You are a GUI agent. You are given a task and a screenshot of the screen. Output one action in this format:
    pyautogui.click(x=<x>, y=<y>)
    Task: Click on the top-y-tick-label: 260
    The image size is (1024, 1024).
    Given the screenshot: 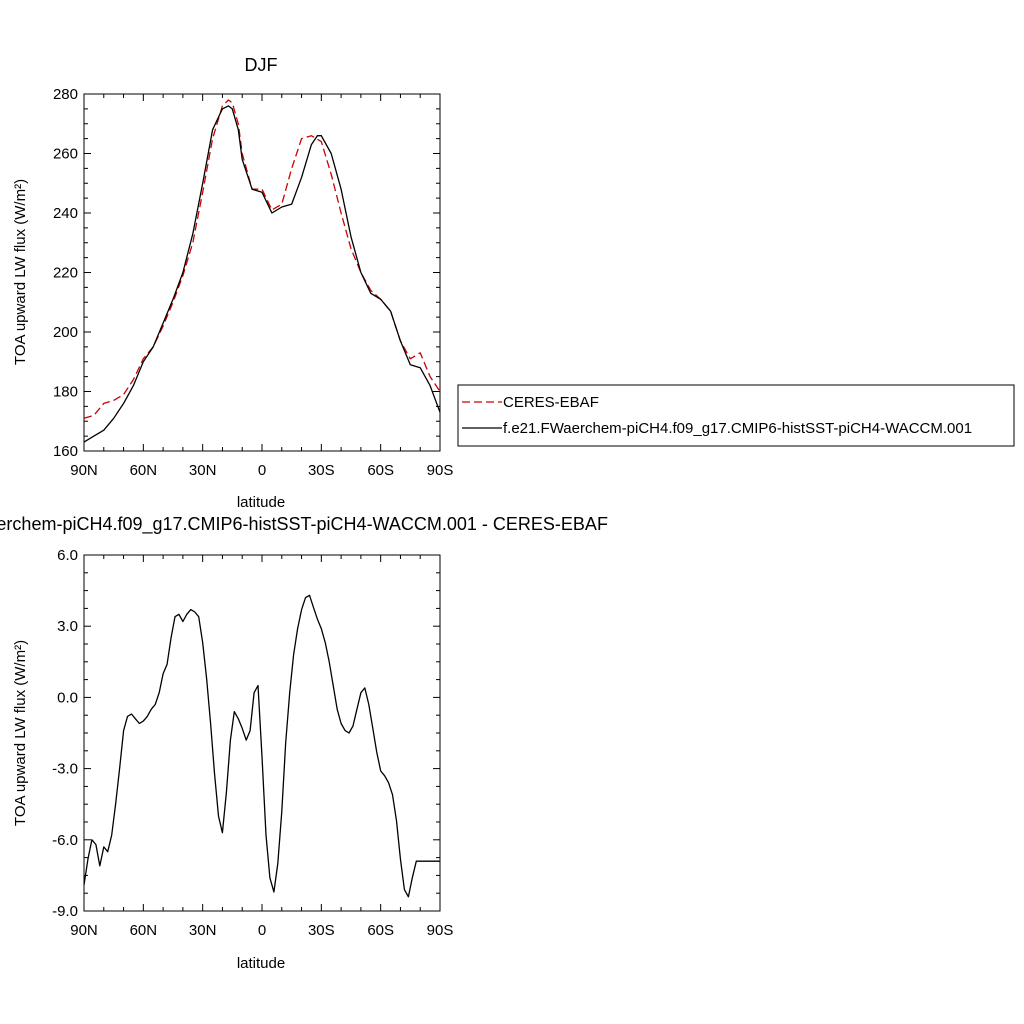 What is the action you would take?
    pyautogui.click(x=65, y=154)
    